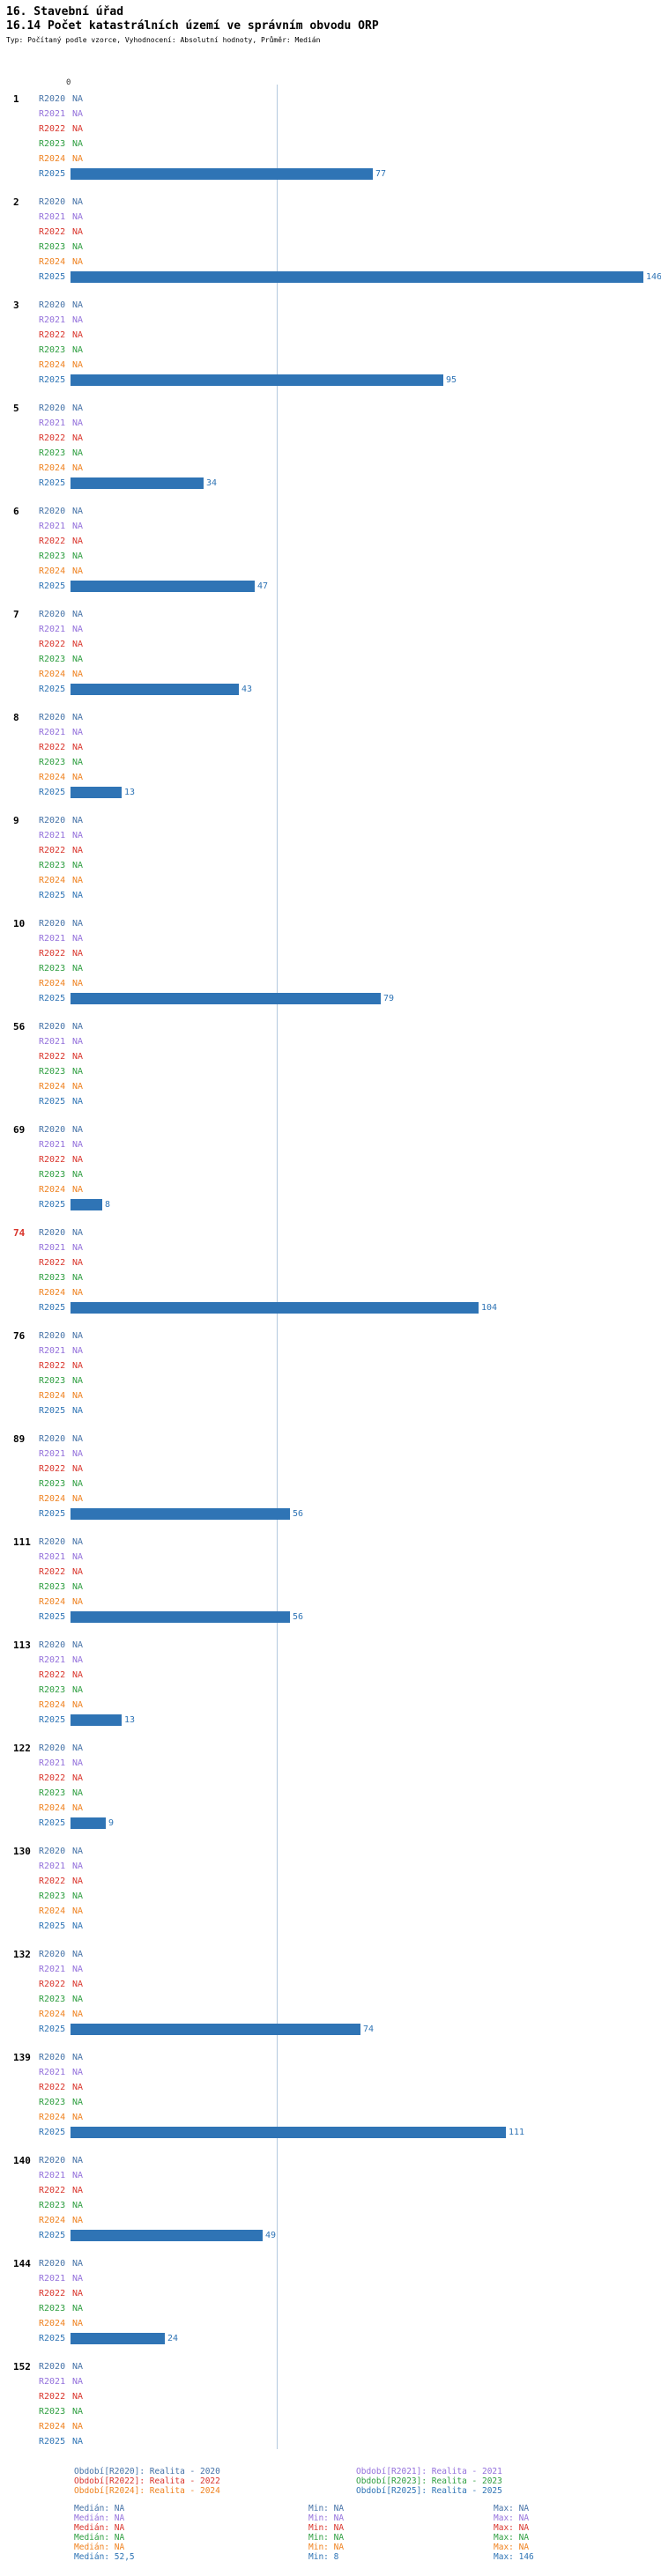 The width and height of the screenshot is (661, 2576). I want to click on group-label: 140, so click(22, 2161).